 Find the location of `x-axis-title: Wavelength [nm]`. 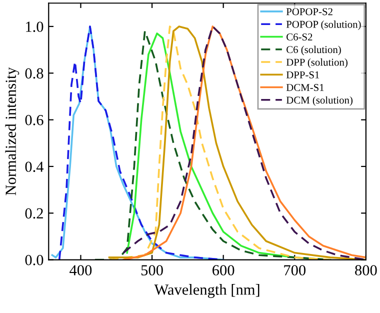

x-axis-title: Wavelength [nm] is located at coordinates (207, 291).